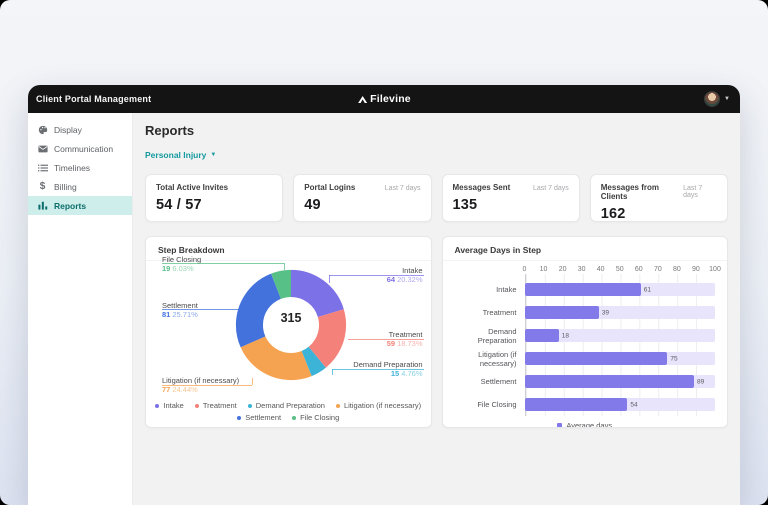  Describe the element at coordinates (72, 167) in the screenshot. I see `sidebar-item-label: Timelines` at that location.